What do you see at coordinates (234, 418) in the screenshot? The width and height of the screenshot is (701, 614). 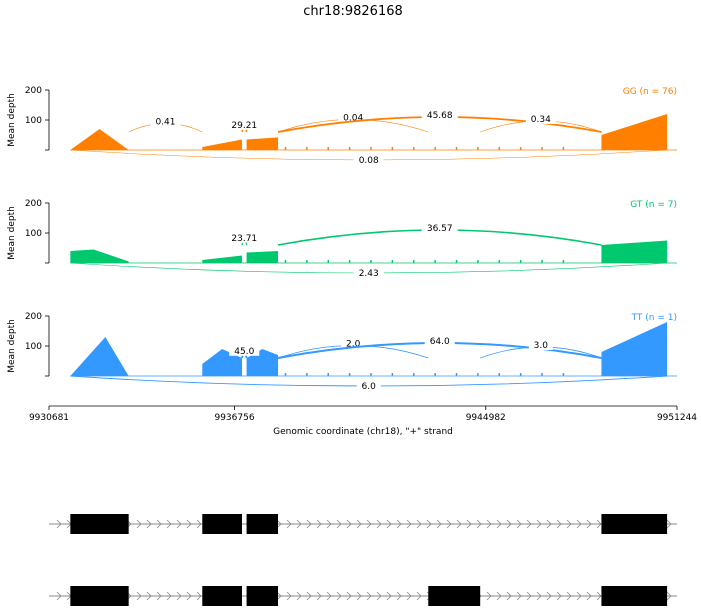 I see `x-tick-label: 9936756` at bounding box center [234, 418].